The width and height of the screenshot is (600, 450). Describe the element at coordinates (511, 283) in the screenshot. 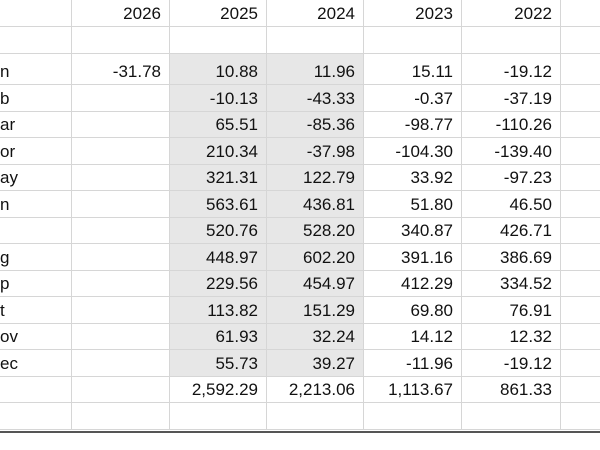

I see `value-cell-2022: 334.52` at that location.